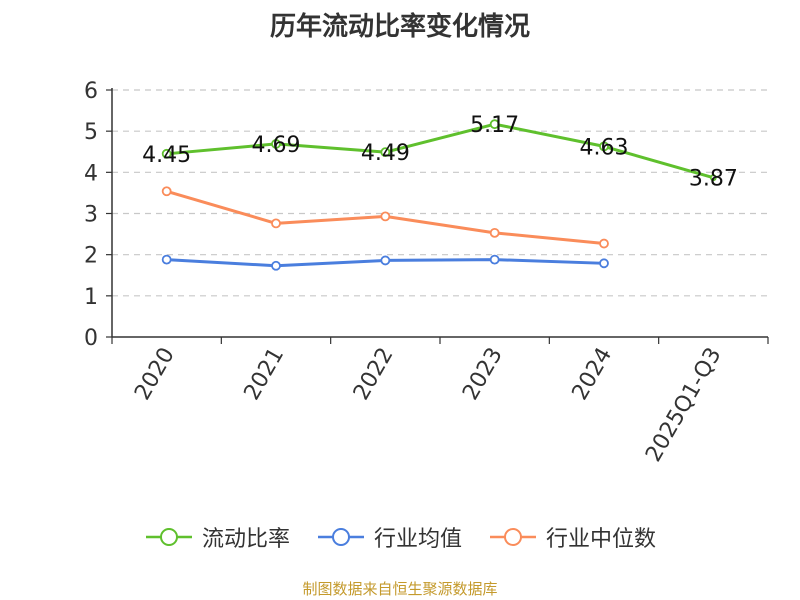 The image size is (800, 600). I want to click on x-tick-label-2021: 2021, so click(265, 374).